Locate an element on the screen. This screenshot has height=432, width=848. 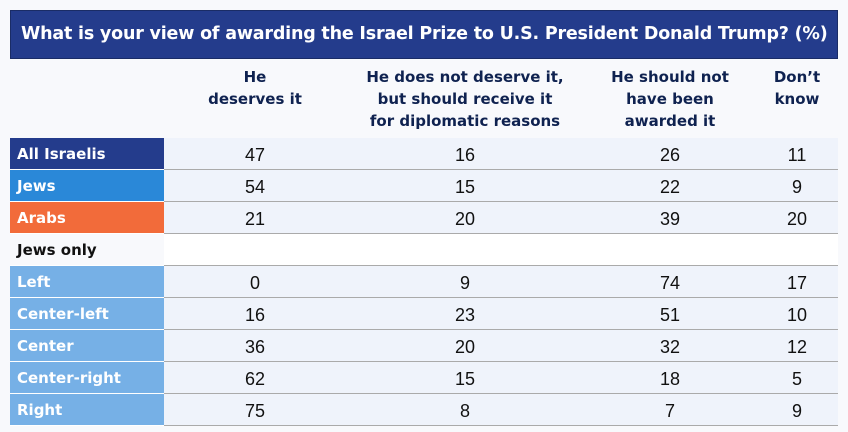
data-cell: 26 is located at coordinates (670, 155).